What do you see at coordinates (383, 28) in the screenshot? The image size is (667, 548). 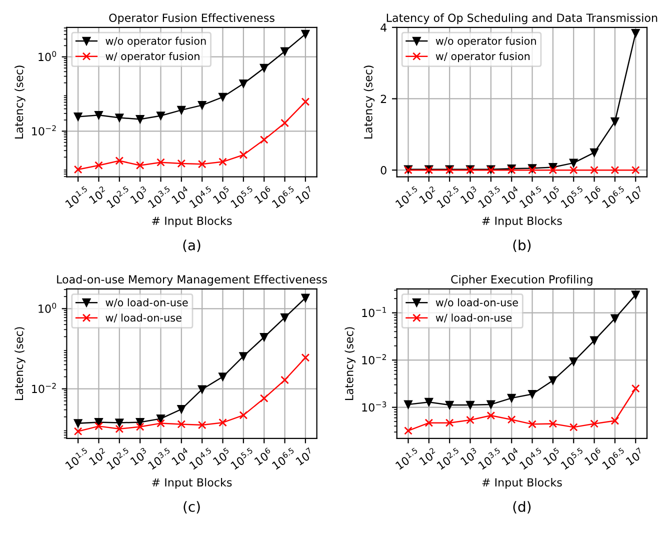 I see `y-tick-label: 4` at bounding box center [383, 28].